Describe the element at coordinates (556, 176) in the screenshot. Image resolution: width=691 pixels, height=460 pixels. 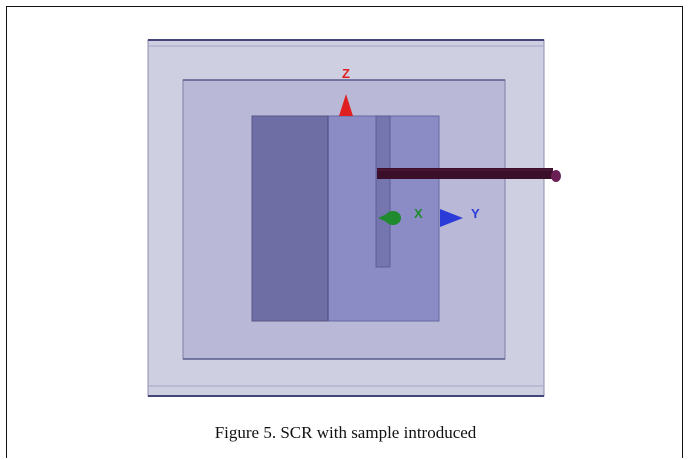
I see `probe-tip` at that location.